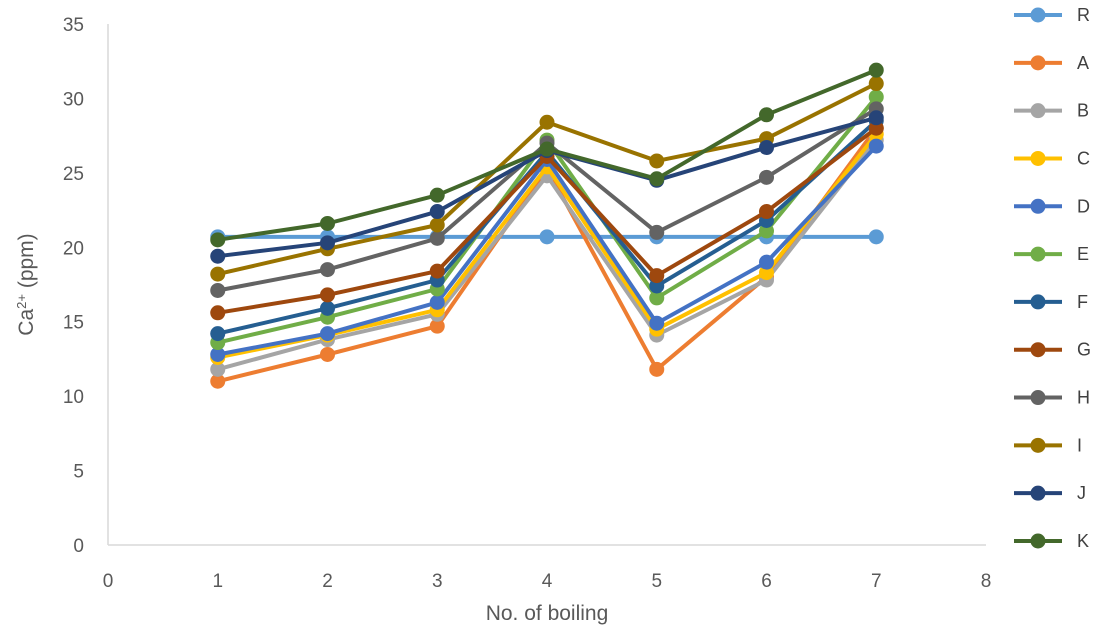 This screenshot has width=1093, height=629. I want to click on series-R, so click(547, 237).